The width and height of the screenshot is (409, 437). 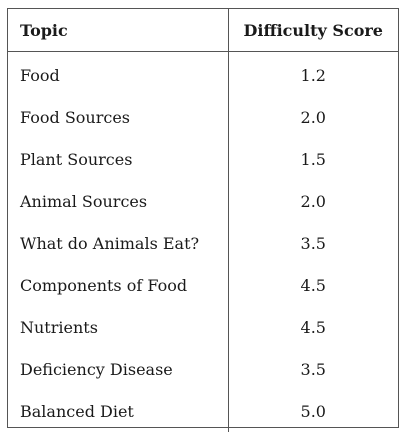 What do you see at coordinates (203, 243) in the screenshot?
I see `table-row: What do Animals Eat? 3.5` at bounding box center [203, 243].